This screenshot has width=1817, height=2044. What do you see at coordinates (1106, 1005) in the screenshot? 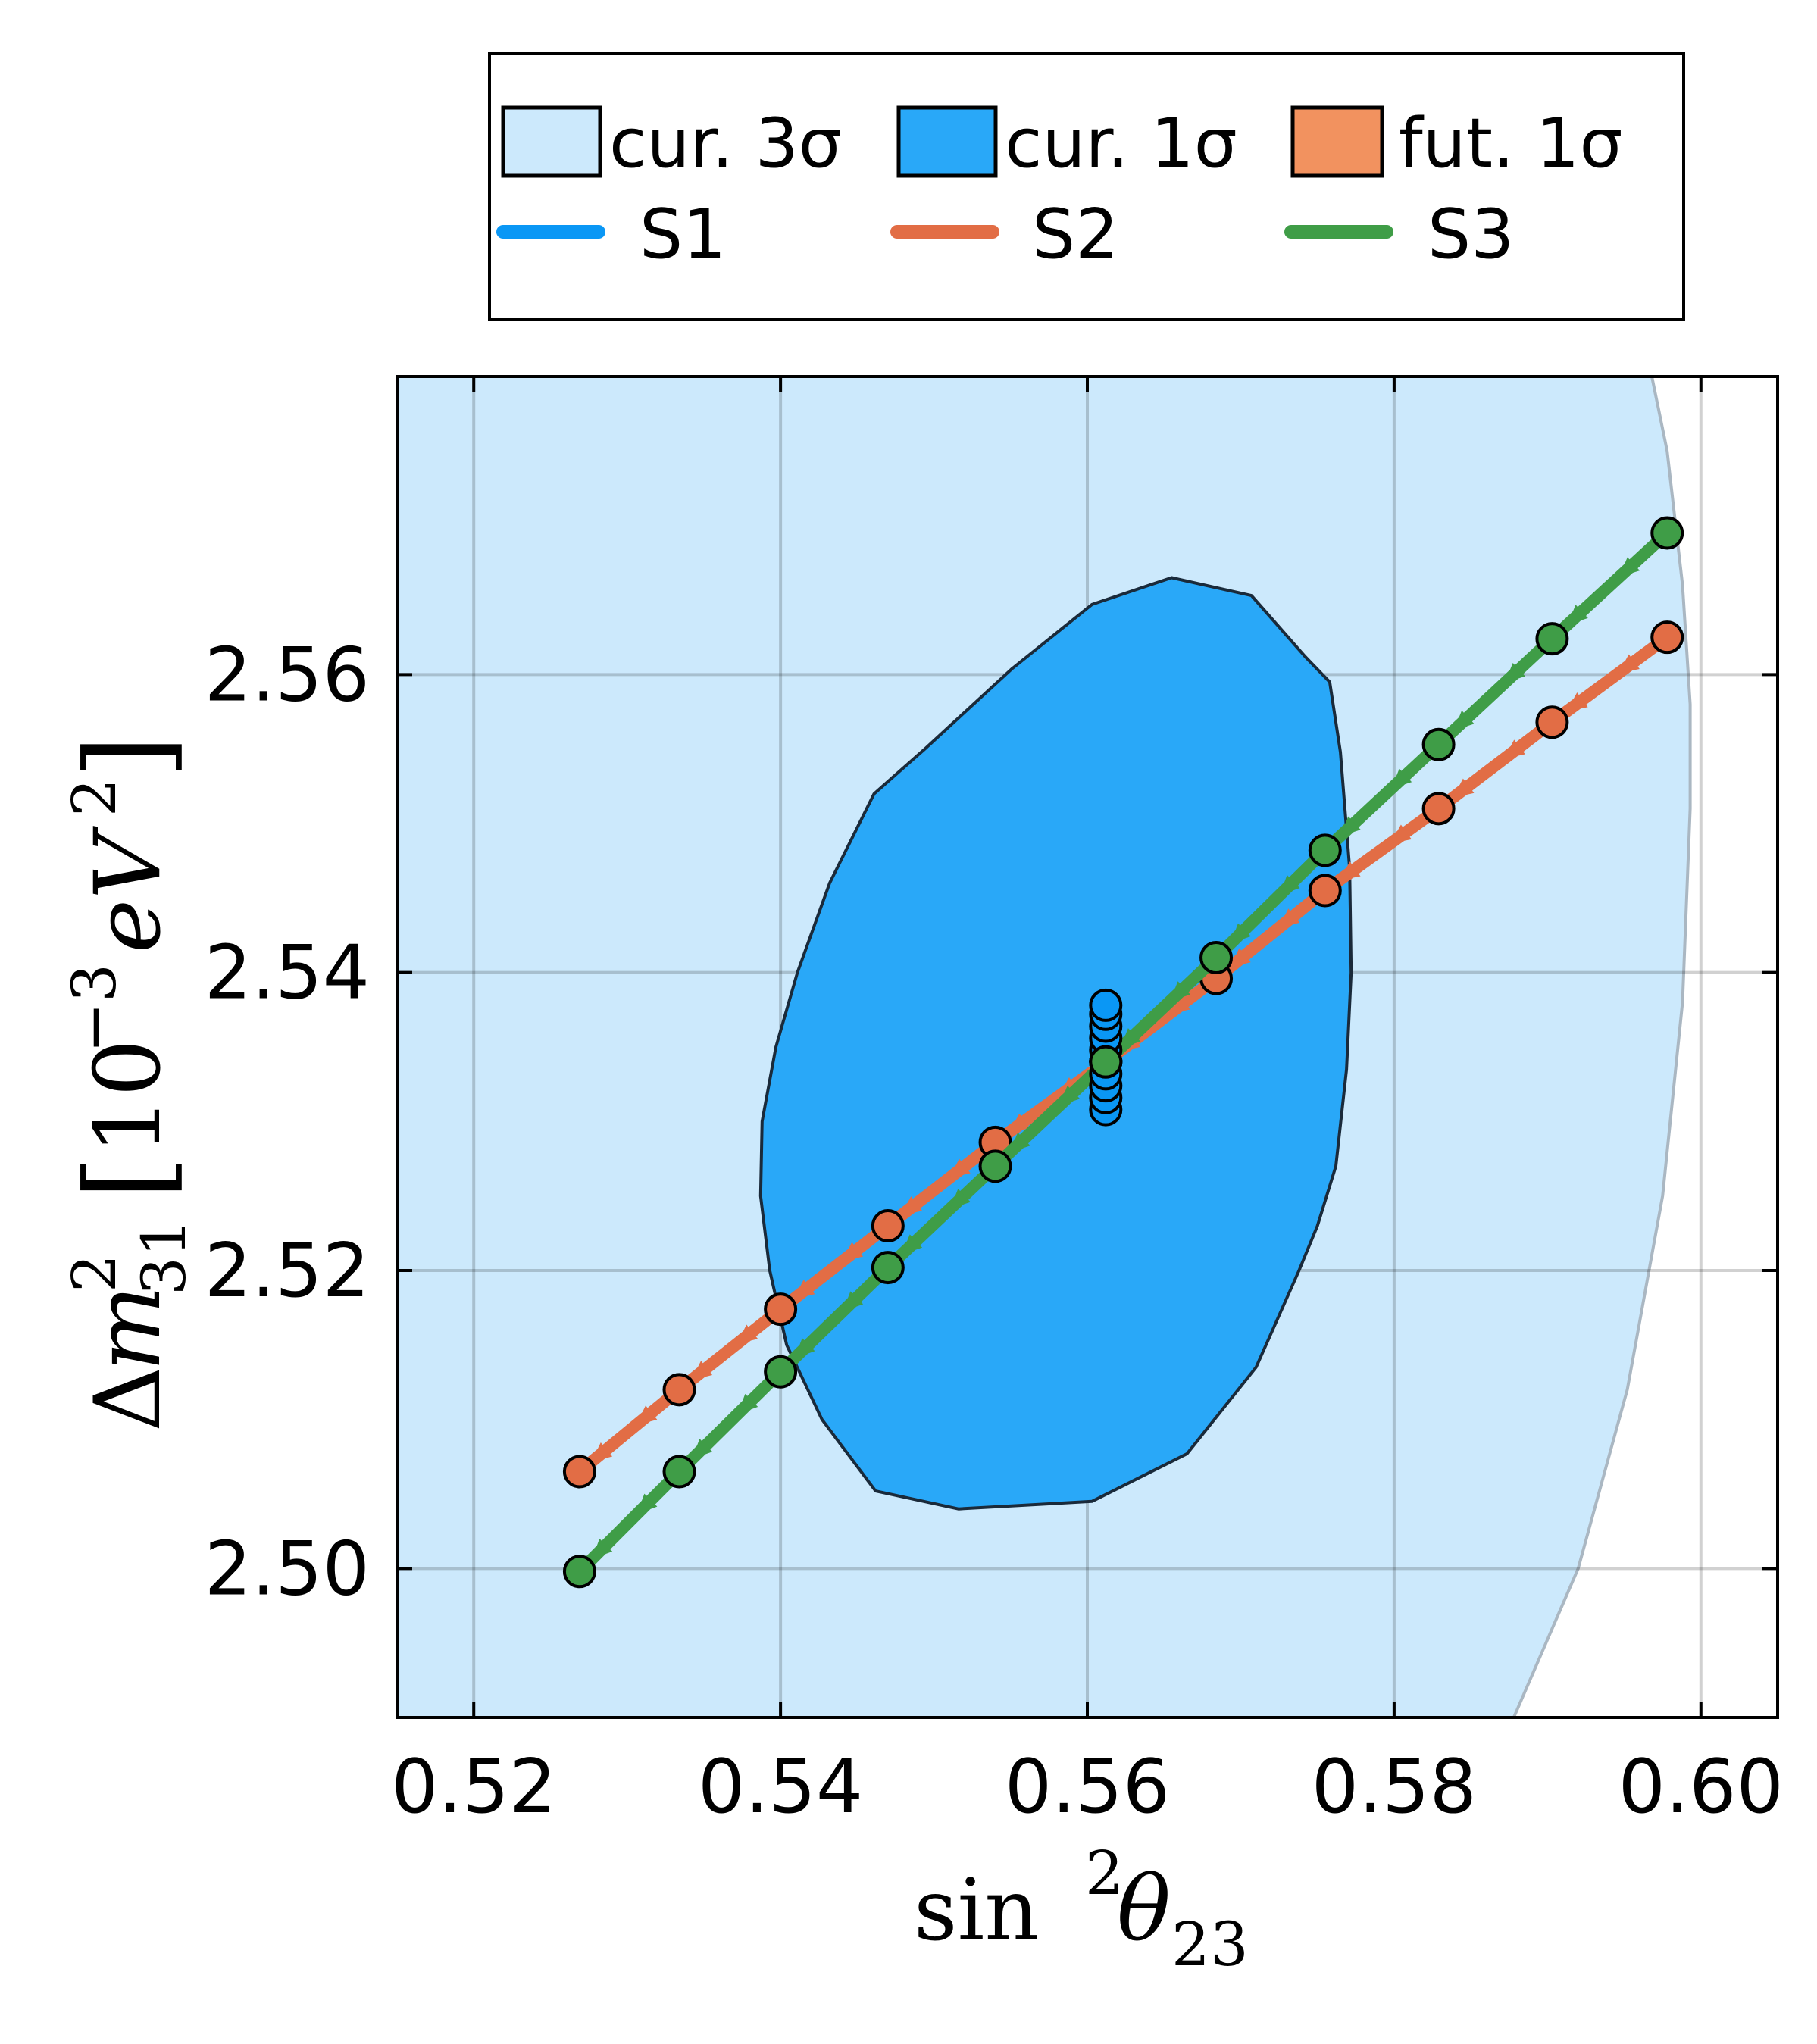
I see `s1-point` at bounding box center [1106, 1005].